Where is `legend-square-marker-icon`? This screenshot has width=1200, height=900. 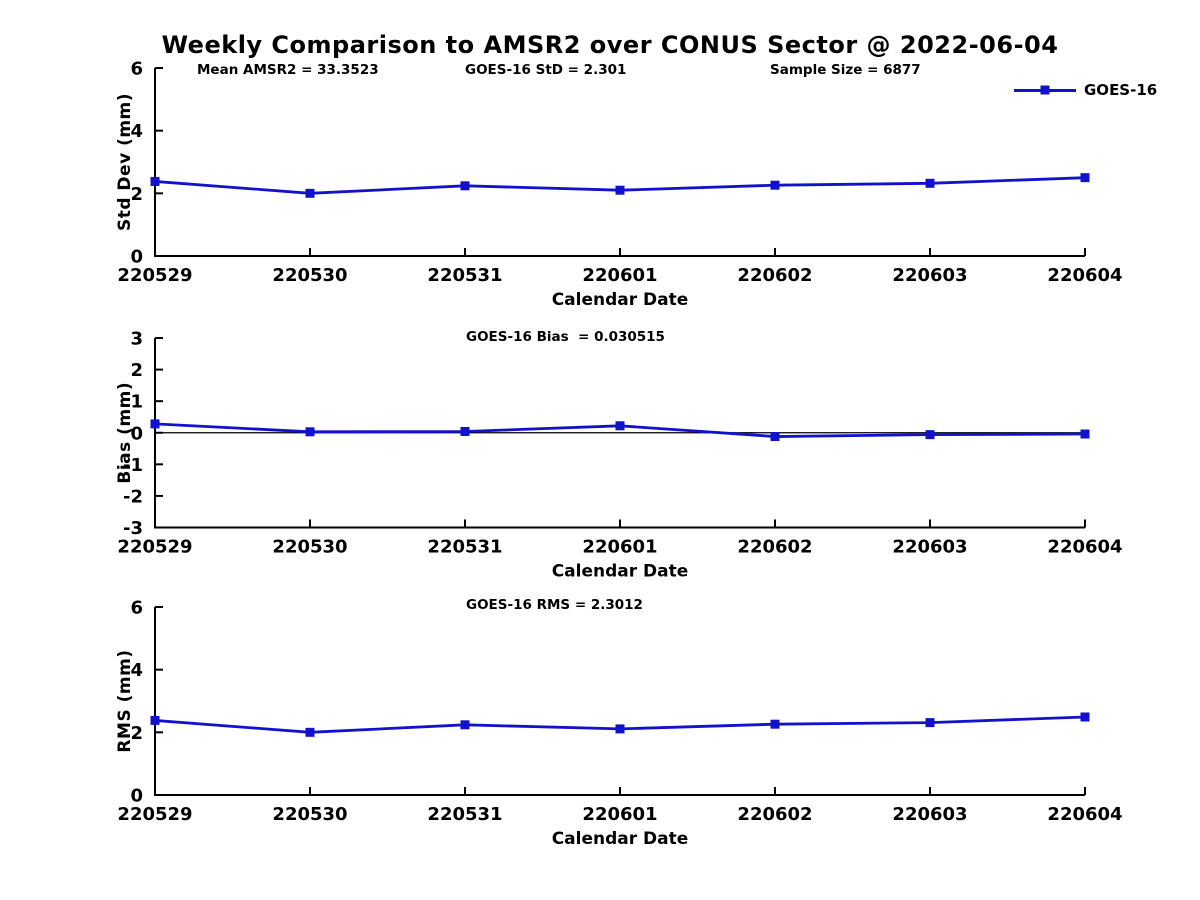
legend-square-marker-icon is located at coordinates (1045, 90).